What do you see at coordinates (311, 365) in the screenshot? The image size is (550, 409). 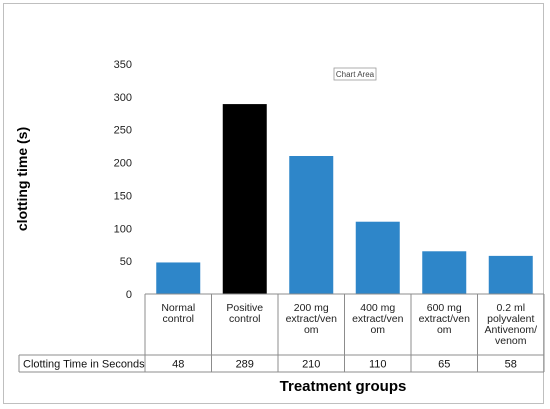 I see `data-label: 210` at bounding box center [311, 365].